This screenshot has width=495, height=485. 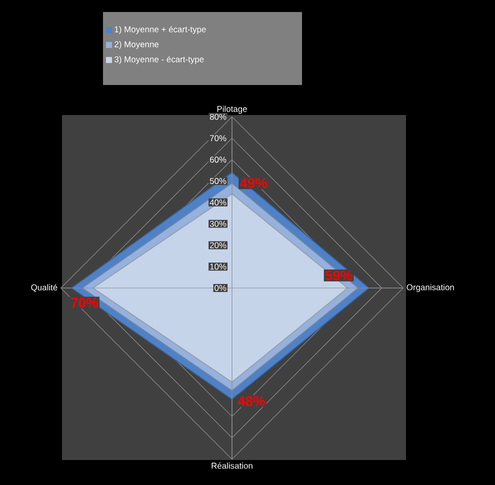 What do you see at coordinates (44, 288) in the screenshot?
I see `spoke-label: Qualité` at bounding box center [44, 288].